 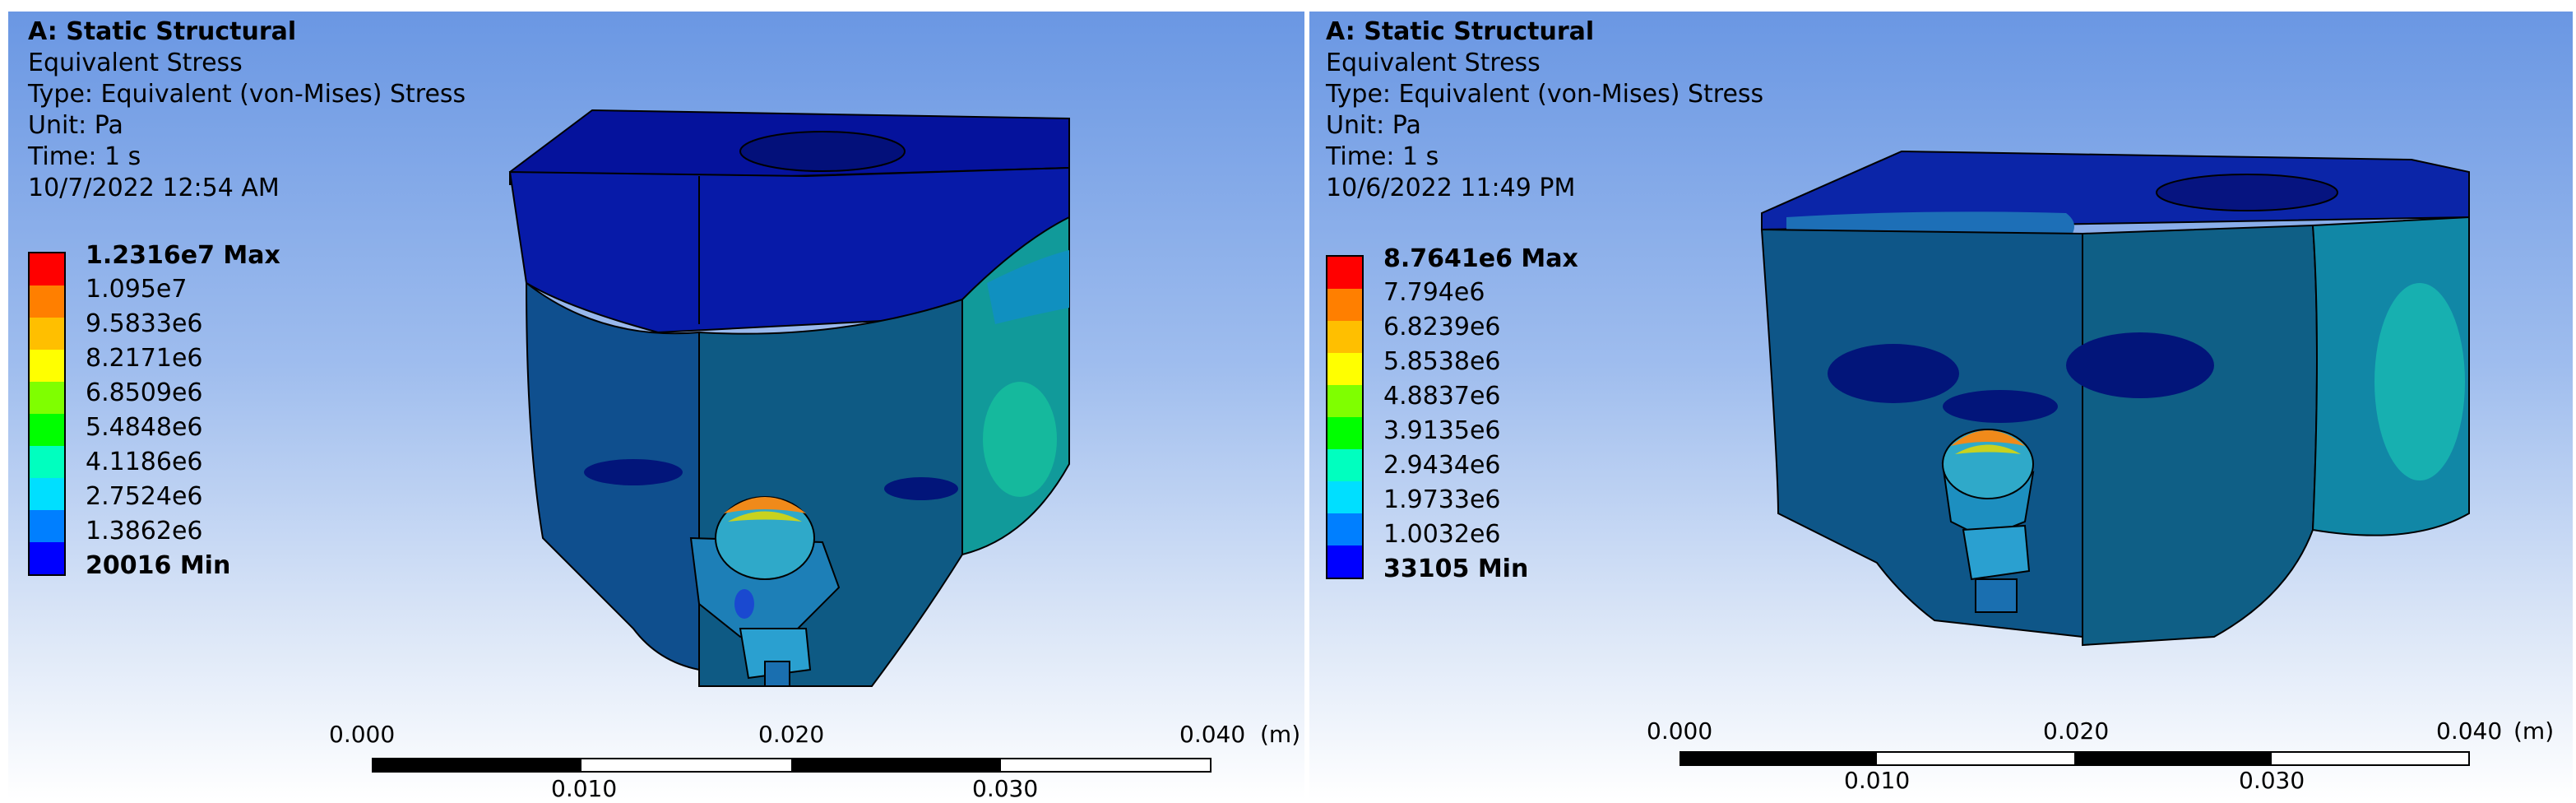 What do you see at coordinates (154, 188) in the screenshot?
I see `result-timestamp: 10/7/2022 12:54 AM` at bounding box center [154, 188].